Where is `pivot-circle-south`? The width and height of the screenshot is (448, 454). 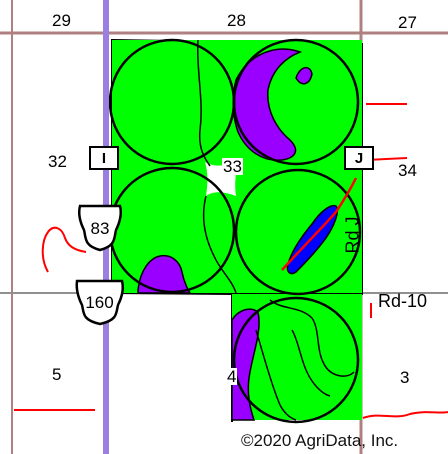 pivot-circle-south is located at coordinates (296, 360).